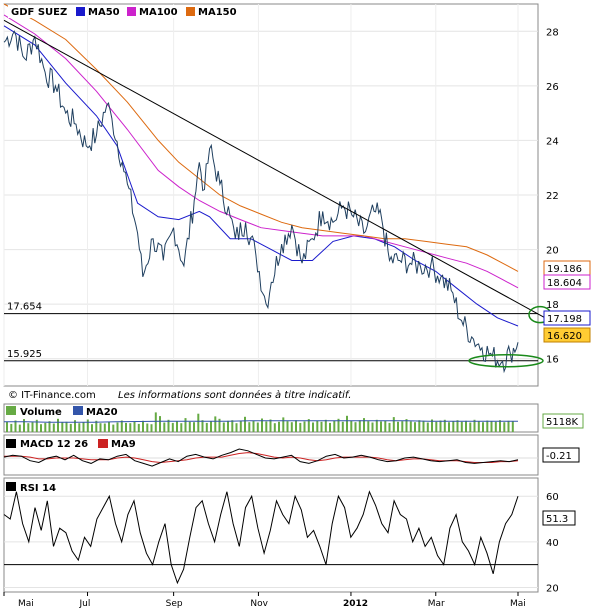 The width and height of the screenshot is (599, 610). I want to click on legend-ma100: MA100, so click(158, 12).